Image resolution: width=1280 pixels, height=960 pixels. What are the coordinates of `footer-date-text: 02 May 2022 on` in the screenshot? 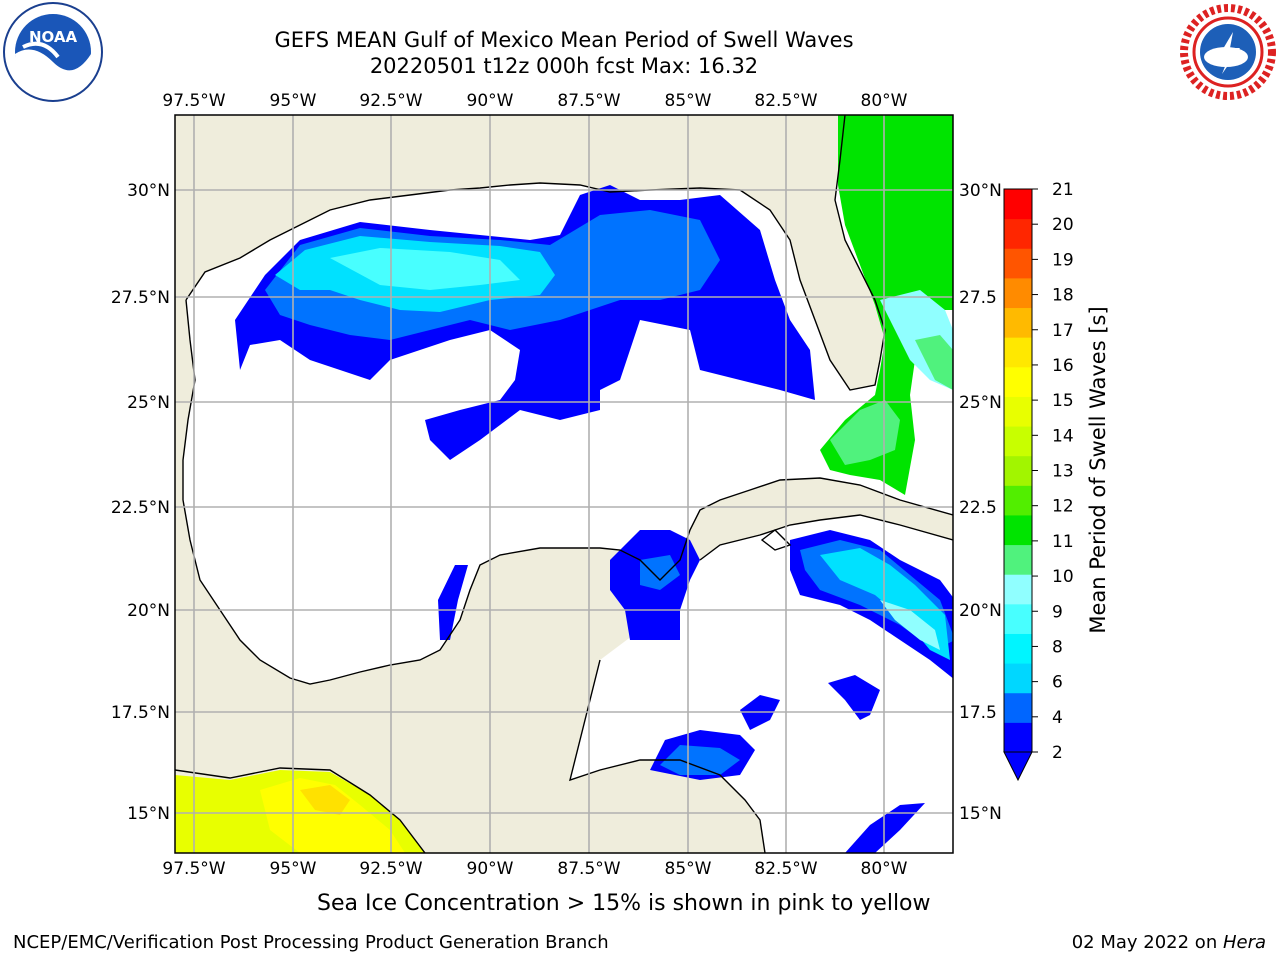 It's located at (1147, 942).